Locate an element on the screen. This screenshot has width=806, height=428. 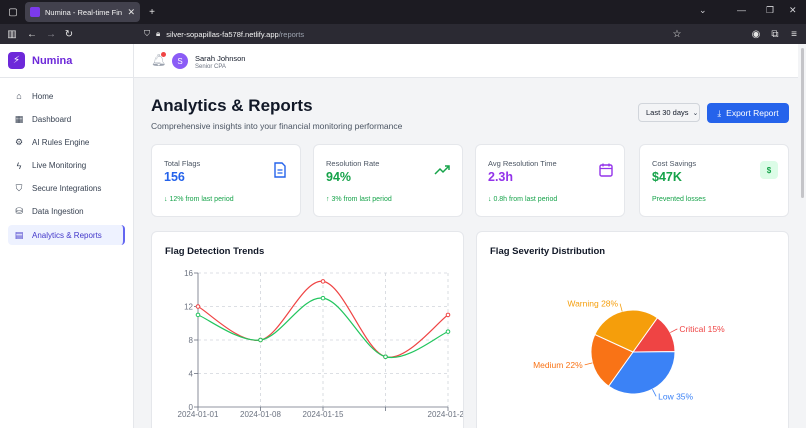
browser-tab: Numina - Real-time Financial Anom ✕ is located at coordinates (82, 12).